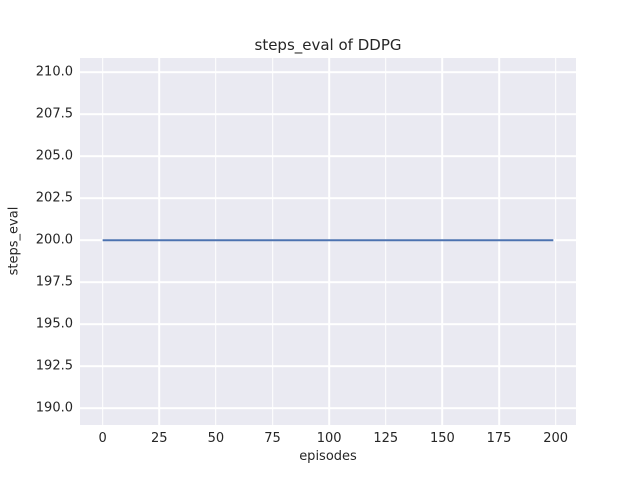 The width and height of the screenshot is (640, 480). I want to click on series-layer, so click(328, 240).